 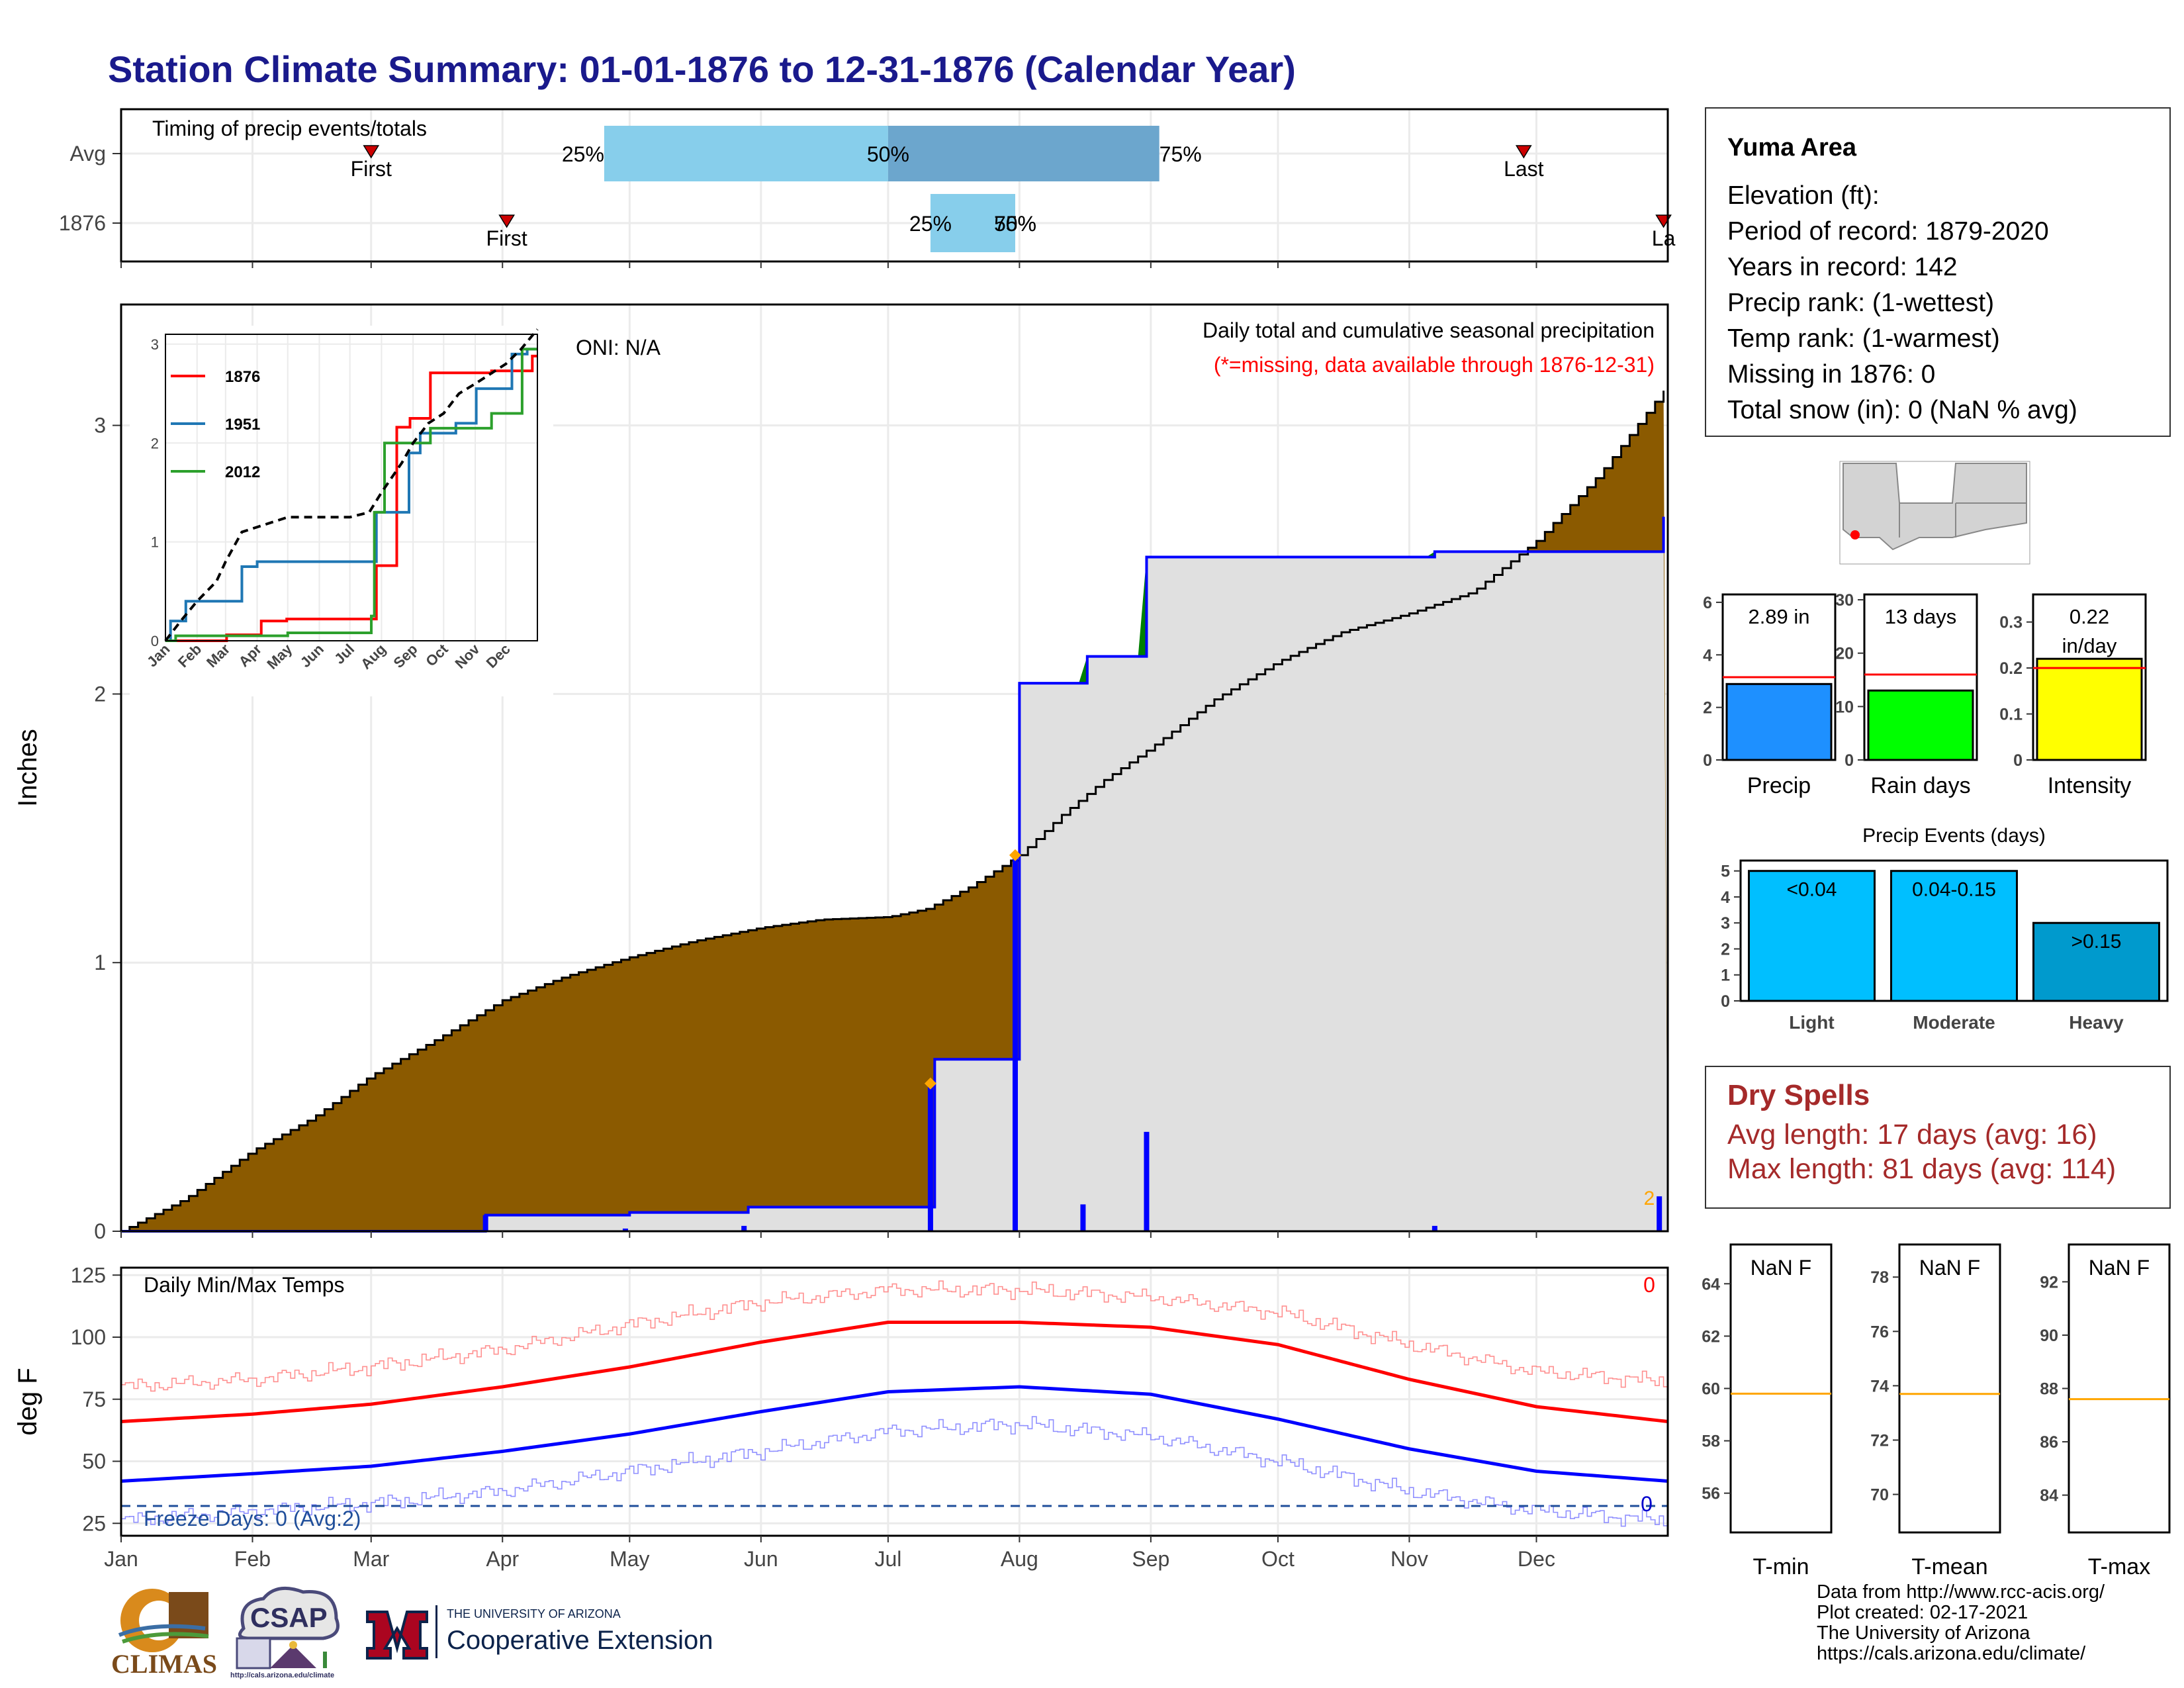 I want to click on credit-university: The University of Arizona, so click(x=1923, y=1633).